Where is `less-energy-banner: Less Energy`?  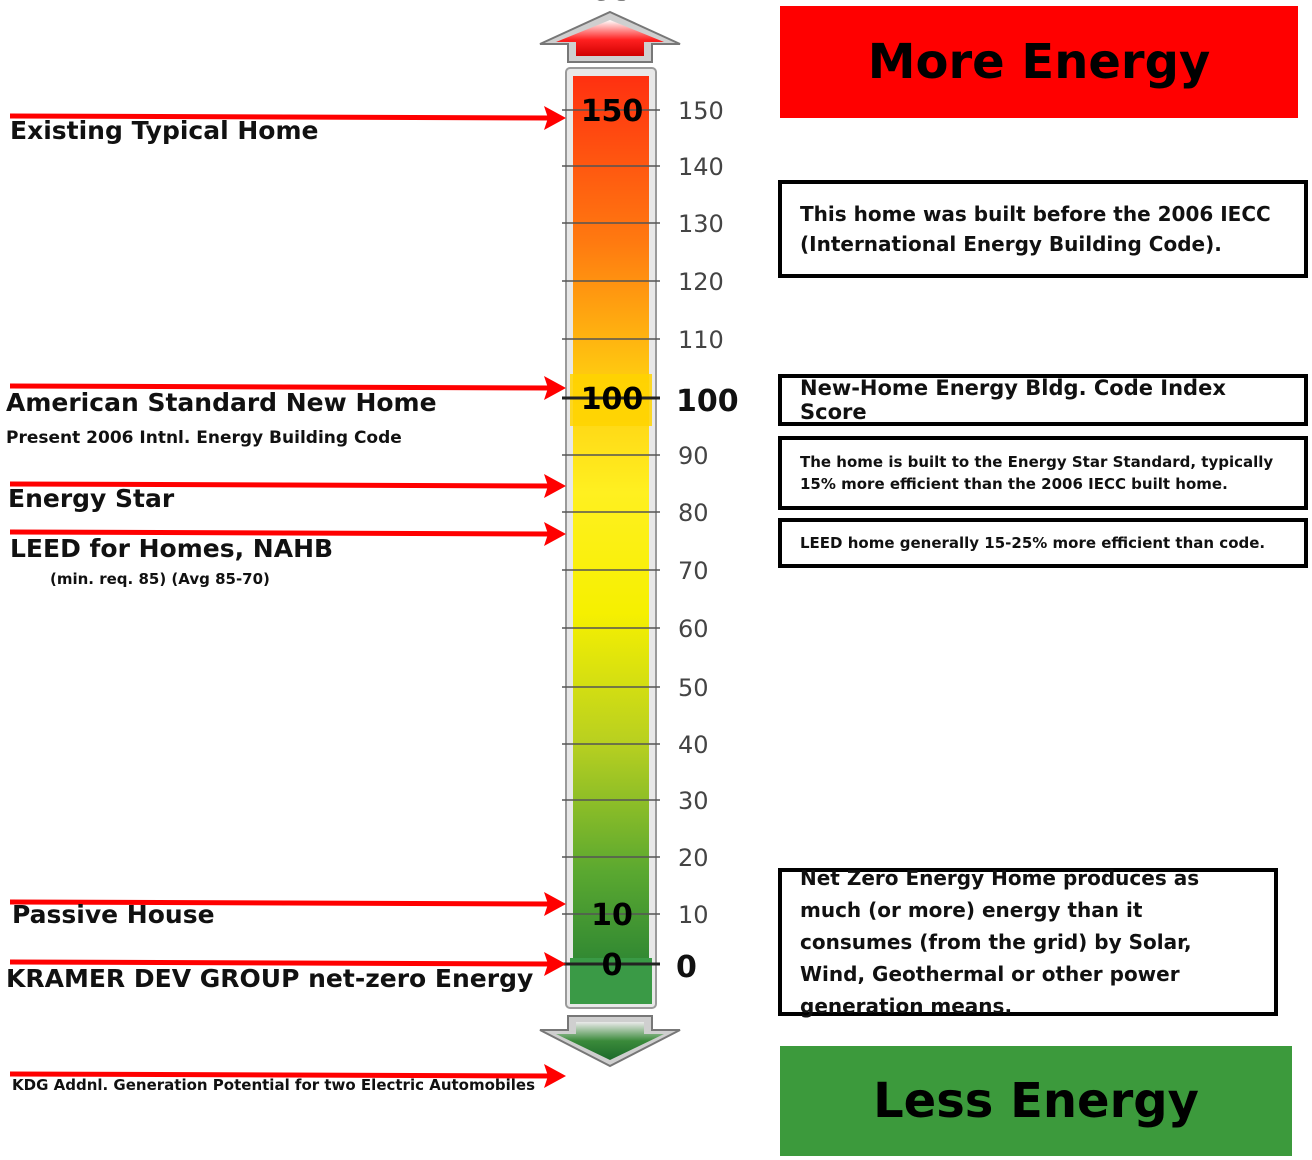 less-energy-banner: Less Energy is located at coordinates (1036, 1101).